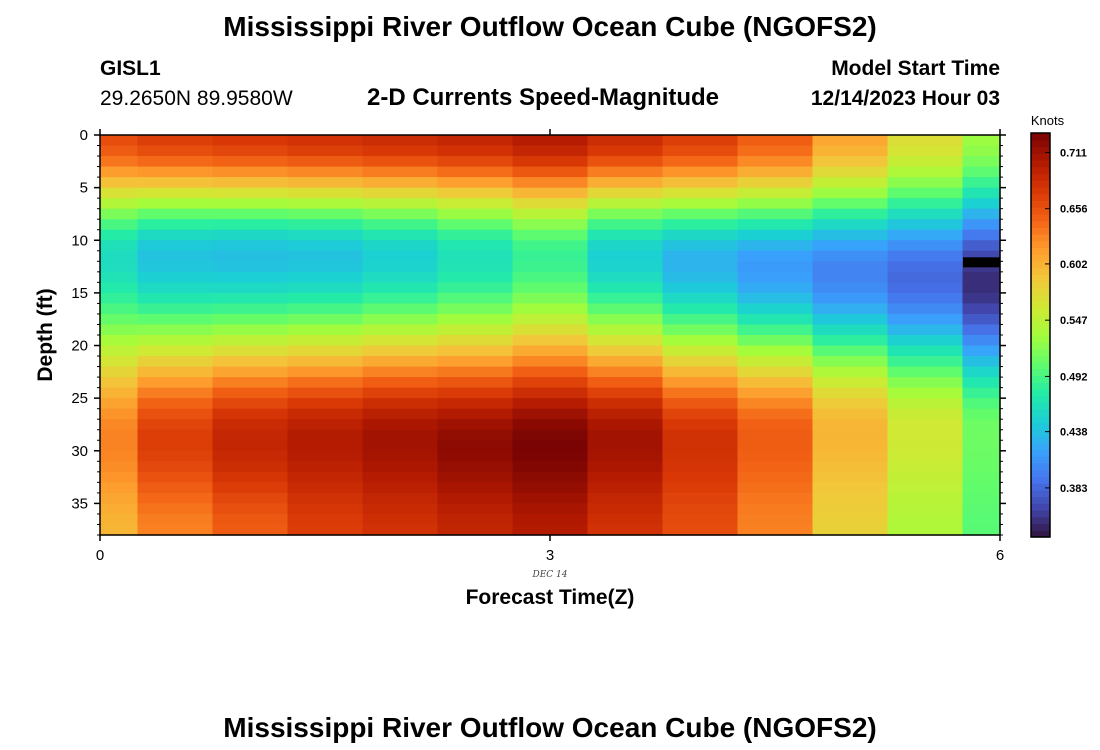 The width and height of the screenshot is (1100, 750). Describe the element at coordinates (79, 503) in the screenshot. I see `y-tick-label: 35` at that location.